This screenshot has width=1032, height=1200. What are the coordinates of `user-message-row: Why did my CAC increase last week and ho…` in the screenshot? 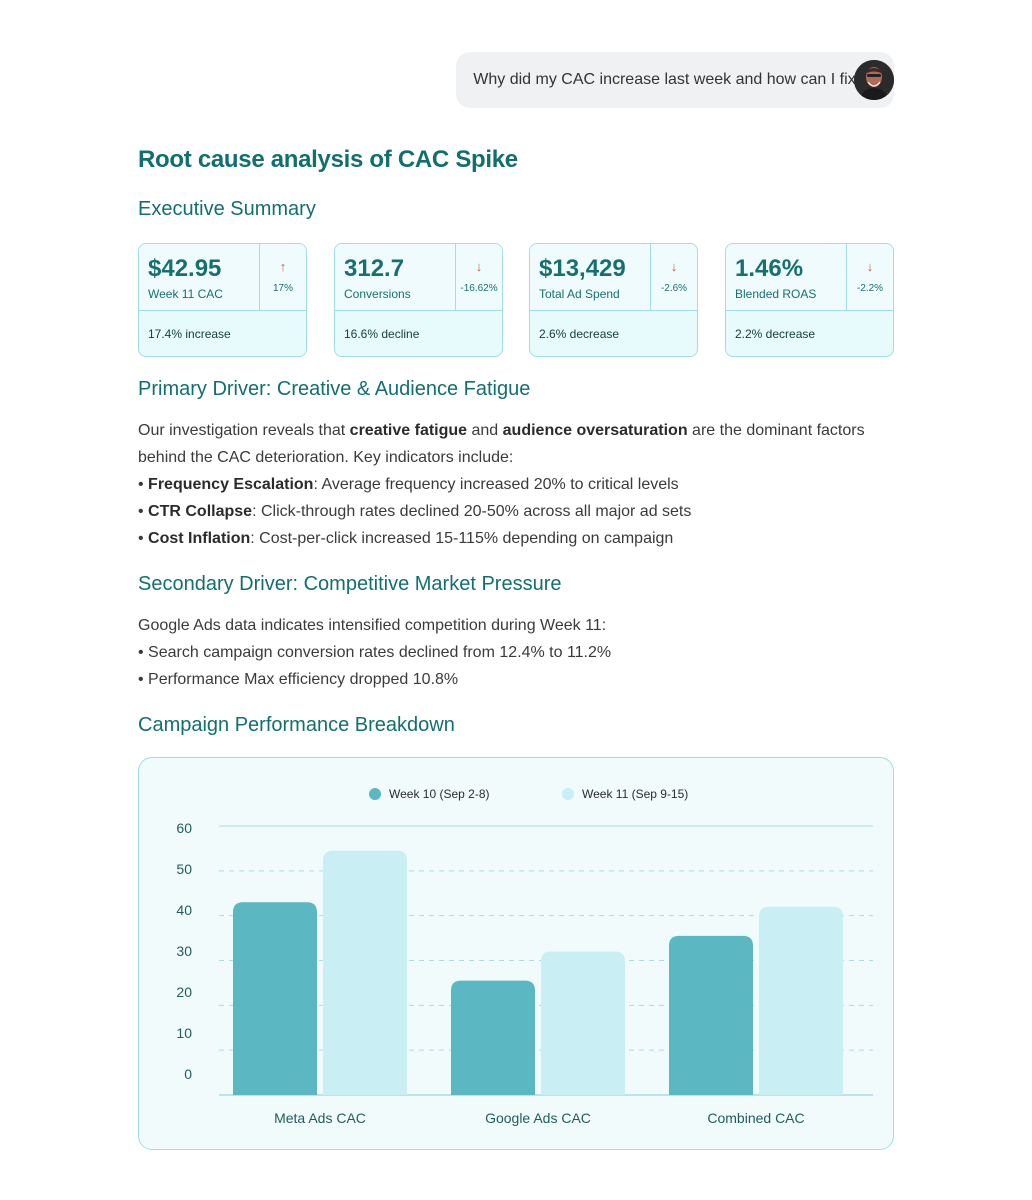 It's located at (675, 80).